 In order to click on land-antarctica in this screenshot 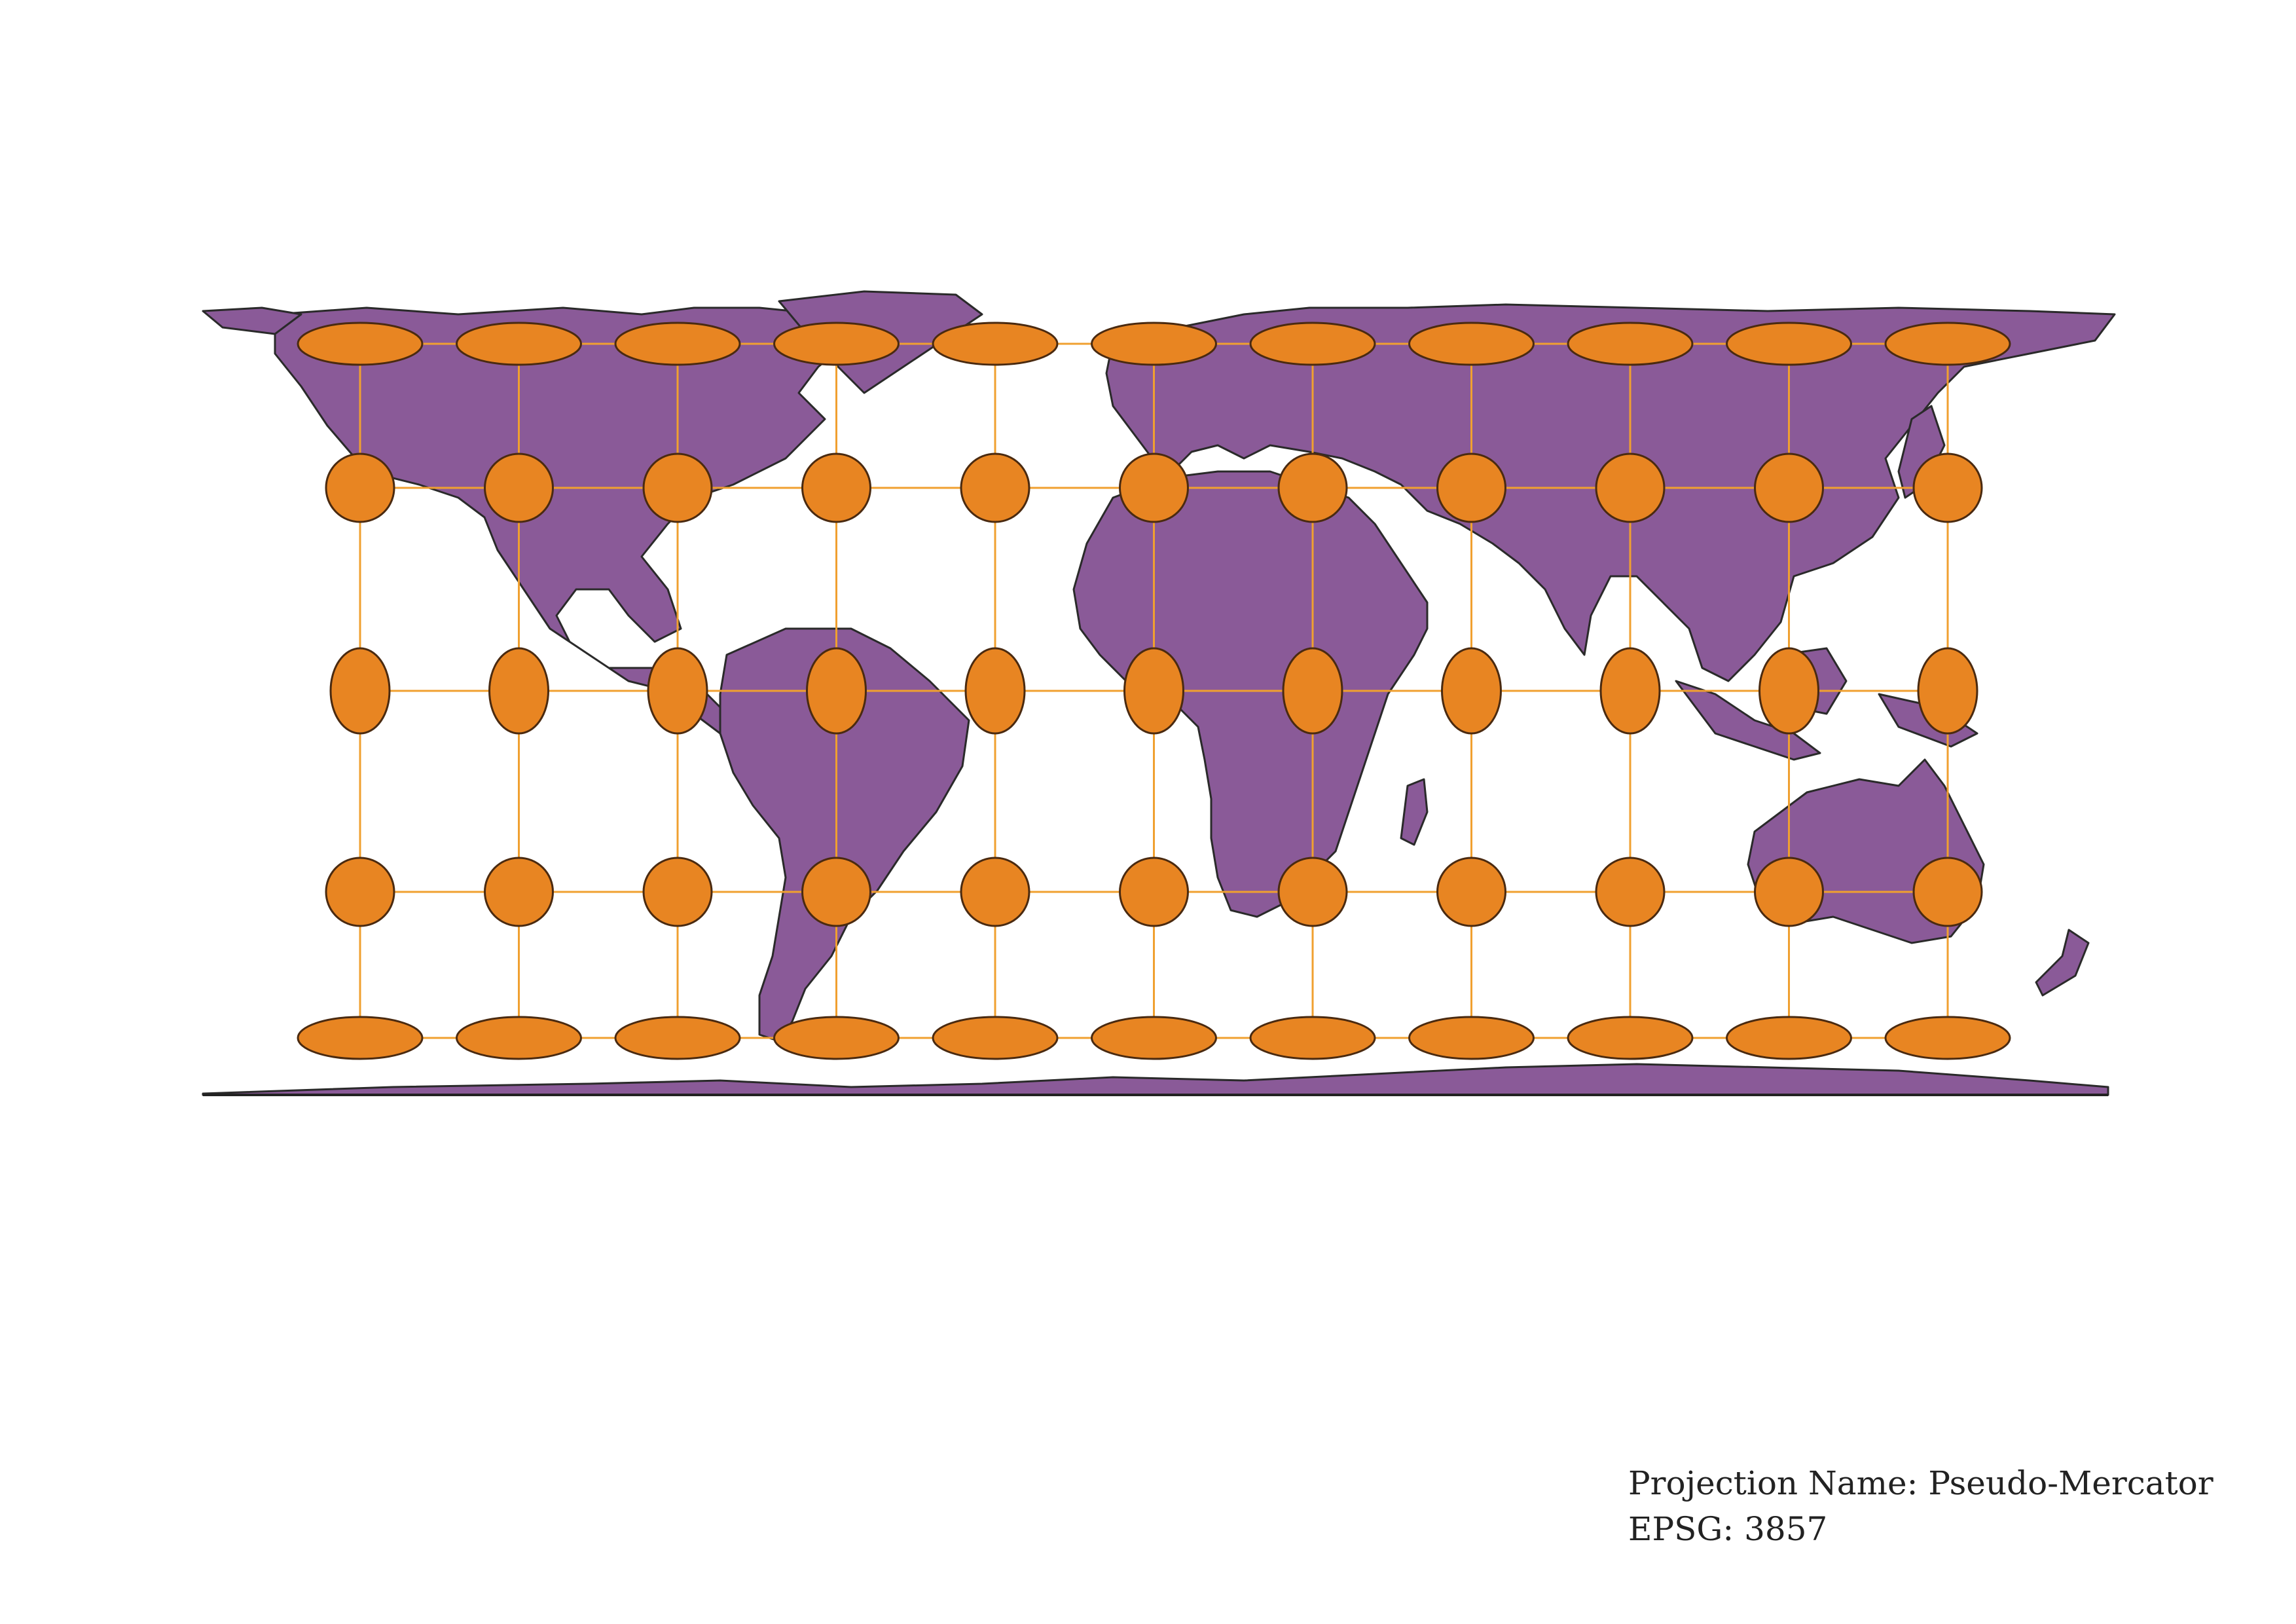, I will do `click(1155, 1079)`.